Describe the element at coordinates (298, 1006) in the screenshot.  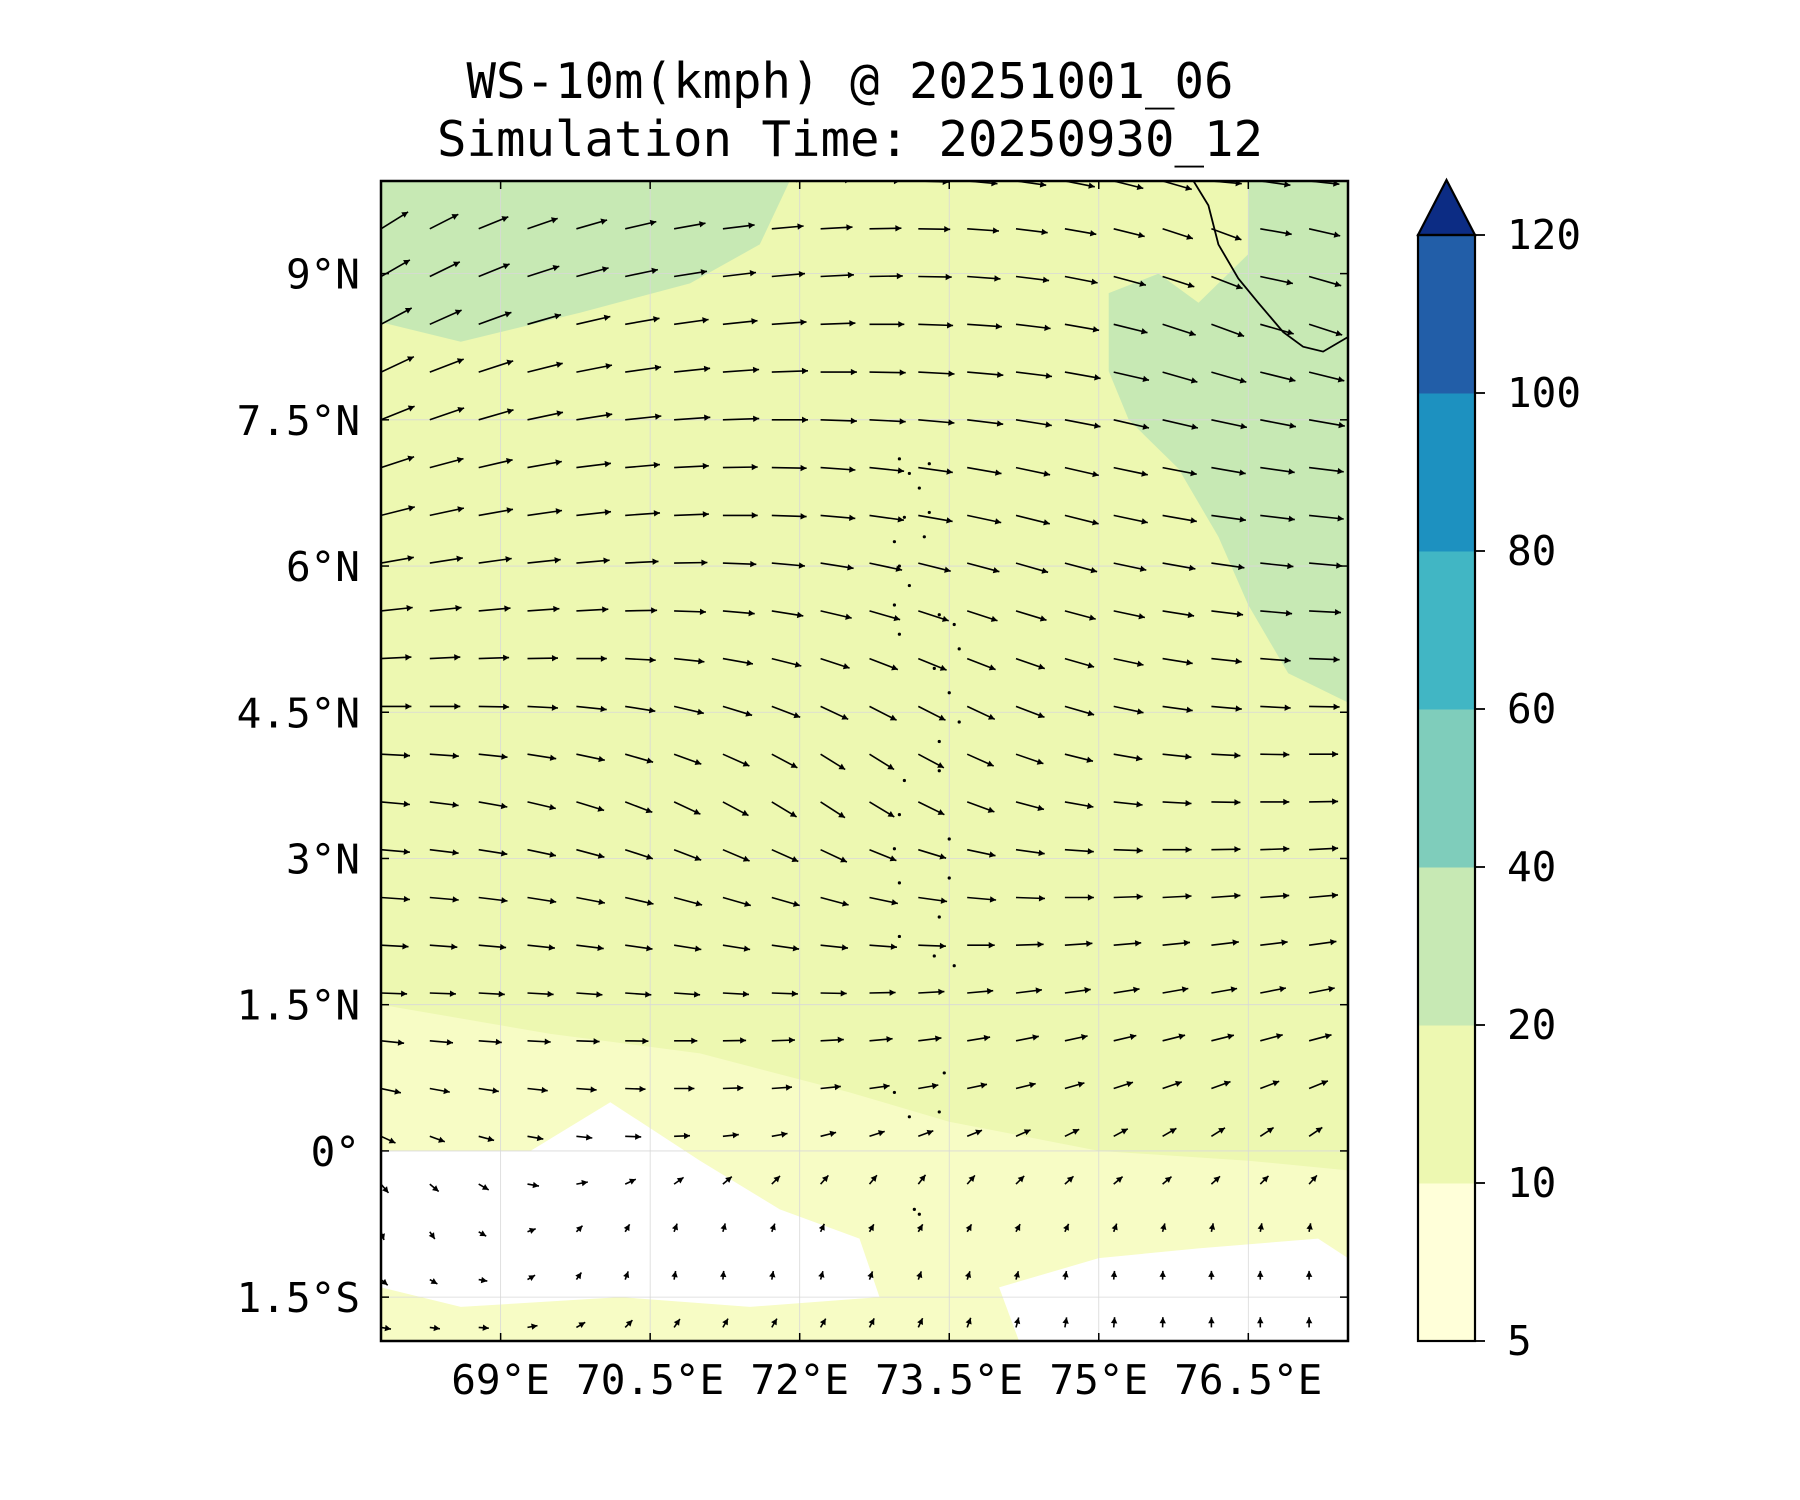
I see `y-tick-label: 1.5°N` at that location.